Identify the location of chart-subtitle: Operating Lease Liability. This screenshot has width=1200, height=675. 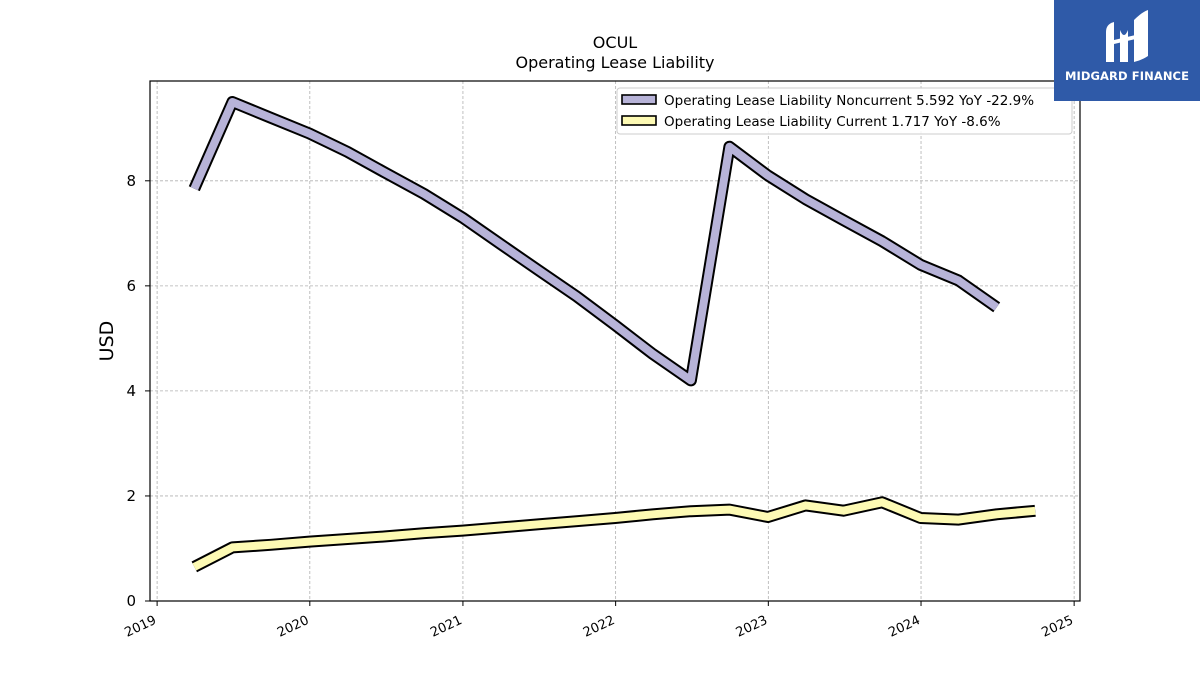
(614, 62).